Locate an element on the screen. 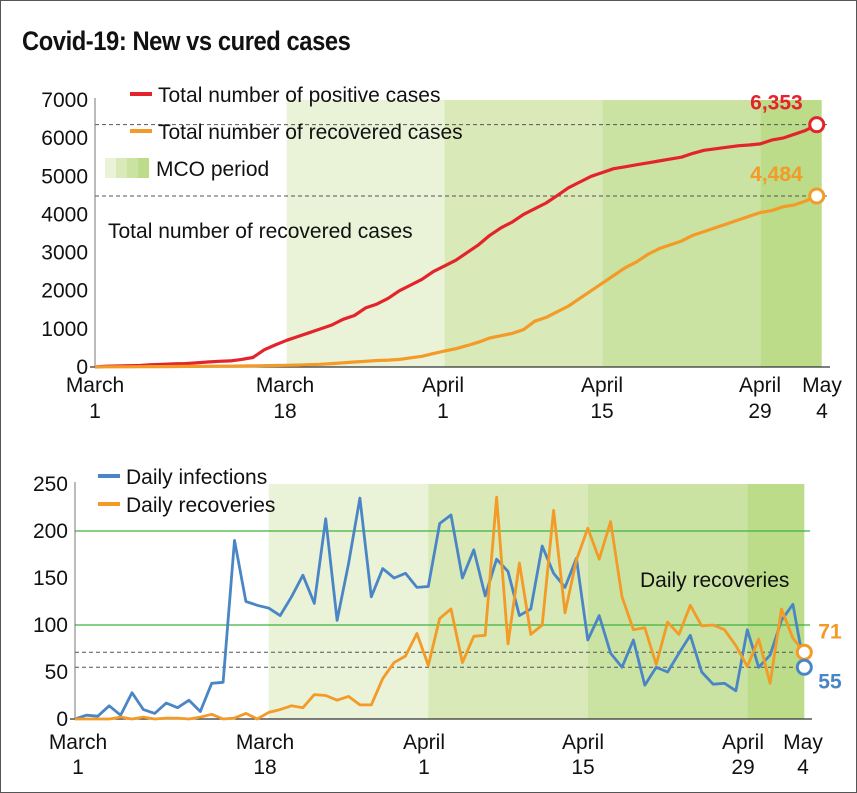  p1-x-tick-label: 4 is located at coordinates (822, 411).